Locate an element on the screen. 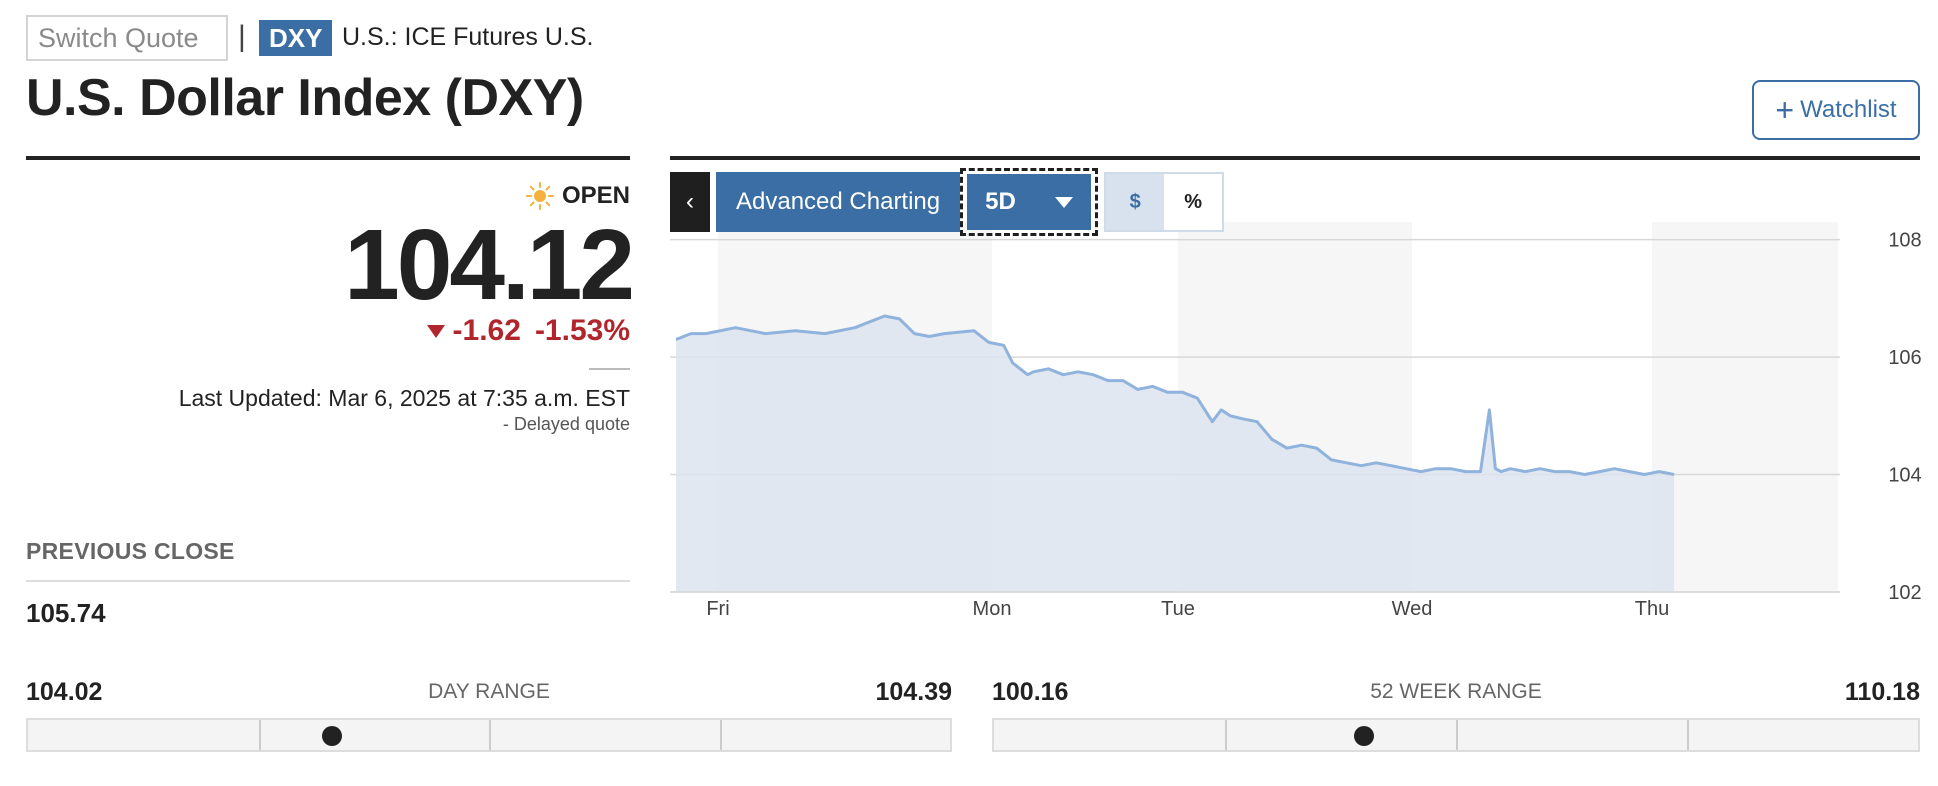 The height and width of the screenshot is (786, 1938). day-range-high: 104.39 is located at coordinates (913, 692).